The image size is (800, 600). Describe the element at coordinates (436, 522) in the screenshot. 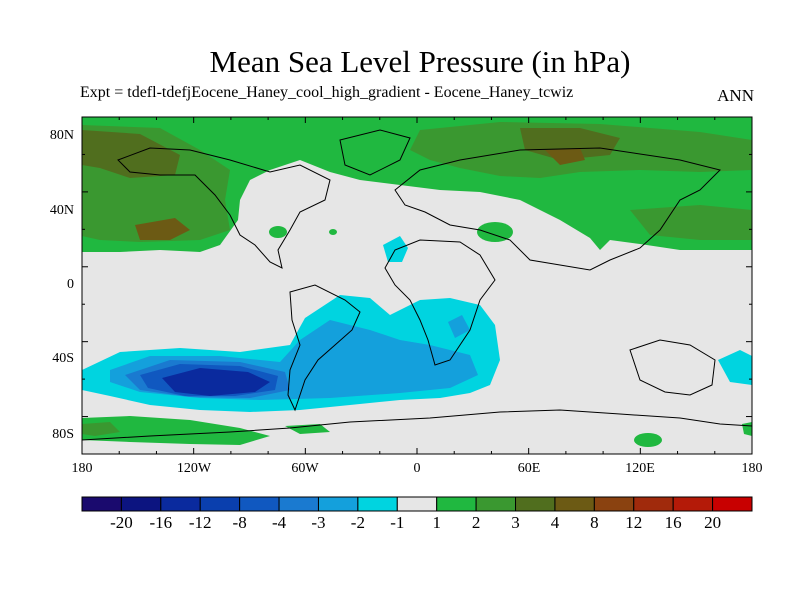

I see `colorbar-label: 1` at that location.